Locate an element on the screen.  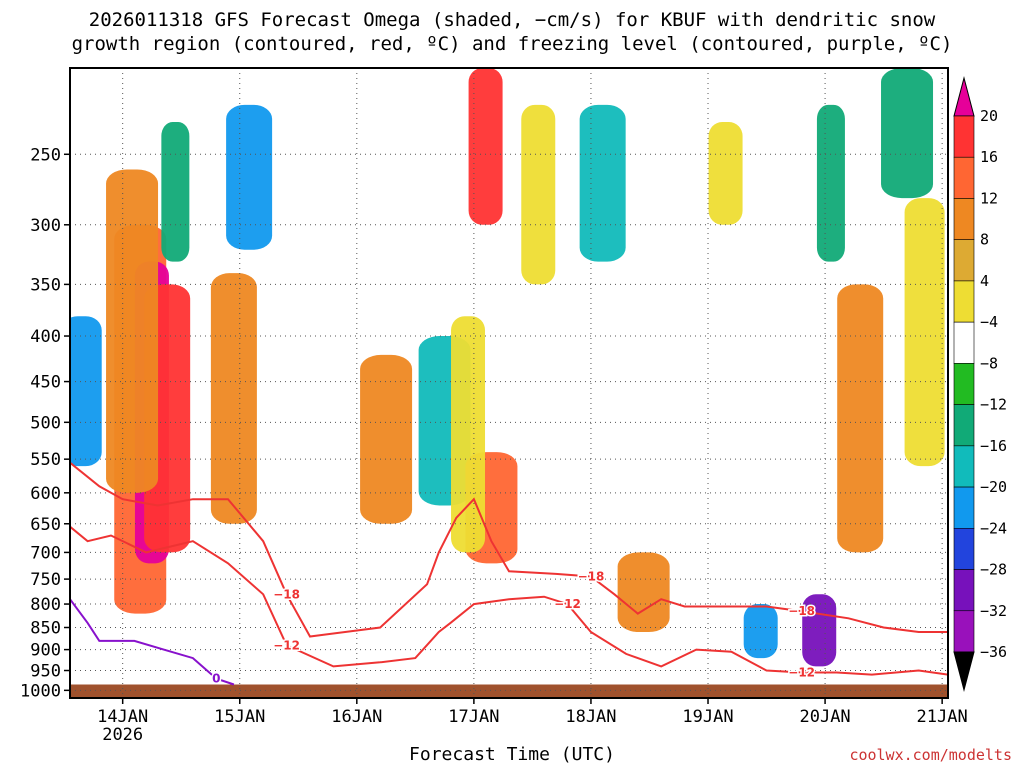
y-tick-label: 550 is located at coordinates (45, 460).